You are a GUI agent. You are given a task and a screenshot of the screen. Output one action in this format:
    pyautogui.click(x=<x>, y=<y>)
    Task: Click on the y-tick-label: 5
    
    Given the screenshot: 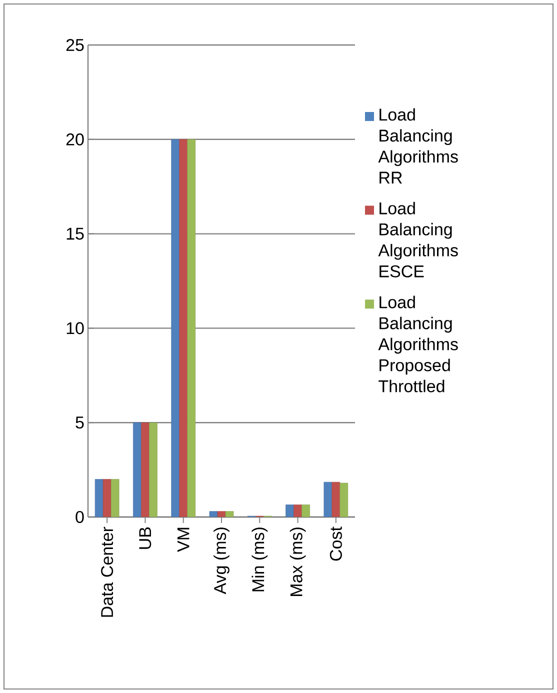 What is the action you would take?
    pyautogui.click(x=80, y=422)
    